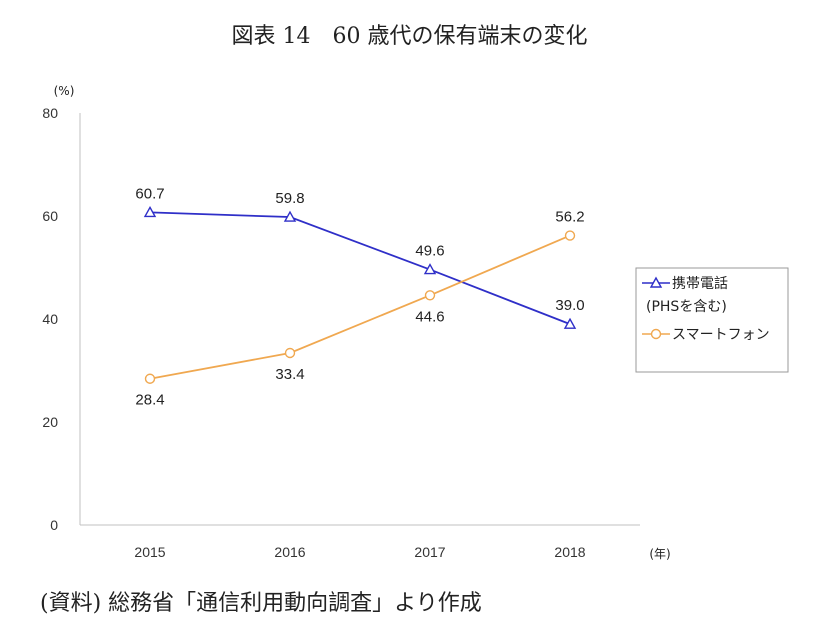  Describe the element at coordinates (289, 552) in the screenshot. I see `x-tick-label: 2016` at that location.